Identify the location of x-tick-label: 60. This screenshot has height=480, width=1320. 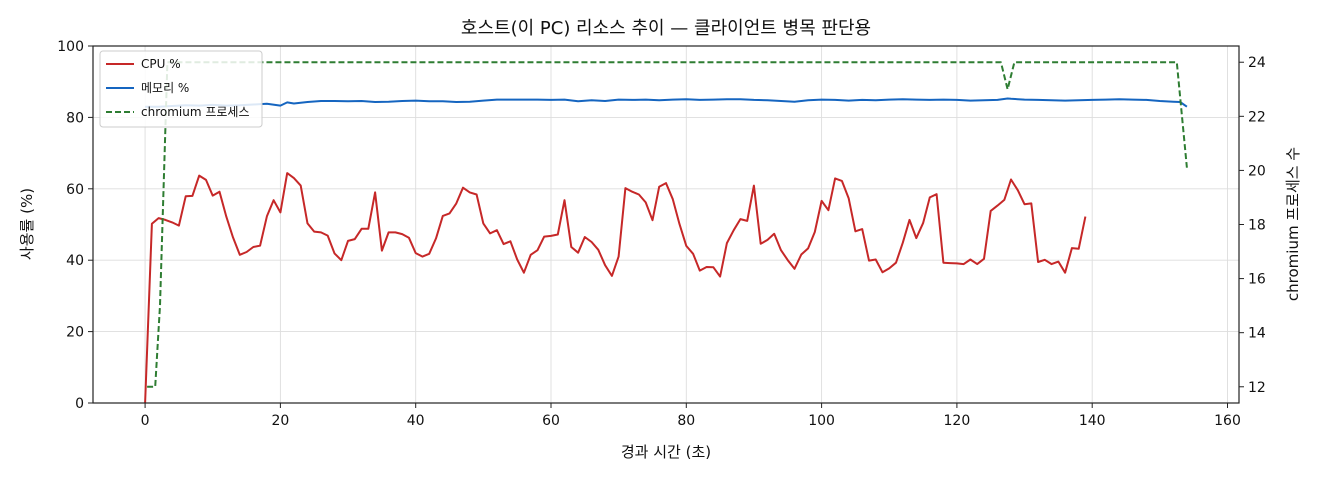
(551, 421).